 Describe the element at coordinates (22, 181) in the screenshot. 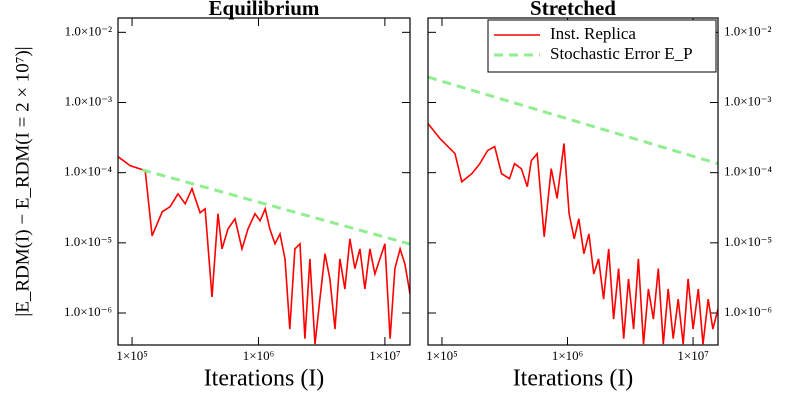

I see `y-axis-label: |E_RDM(I) − E_RDM(I = 2 × 10⁷)|` at that location.